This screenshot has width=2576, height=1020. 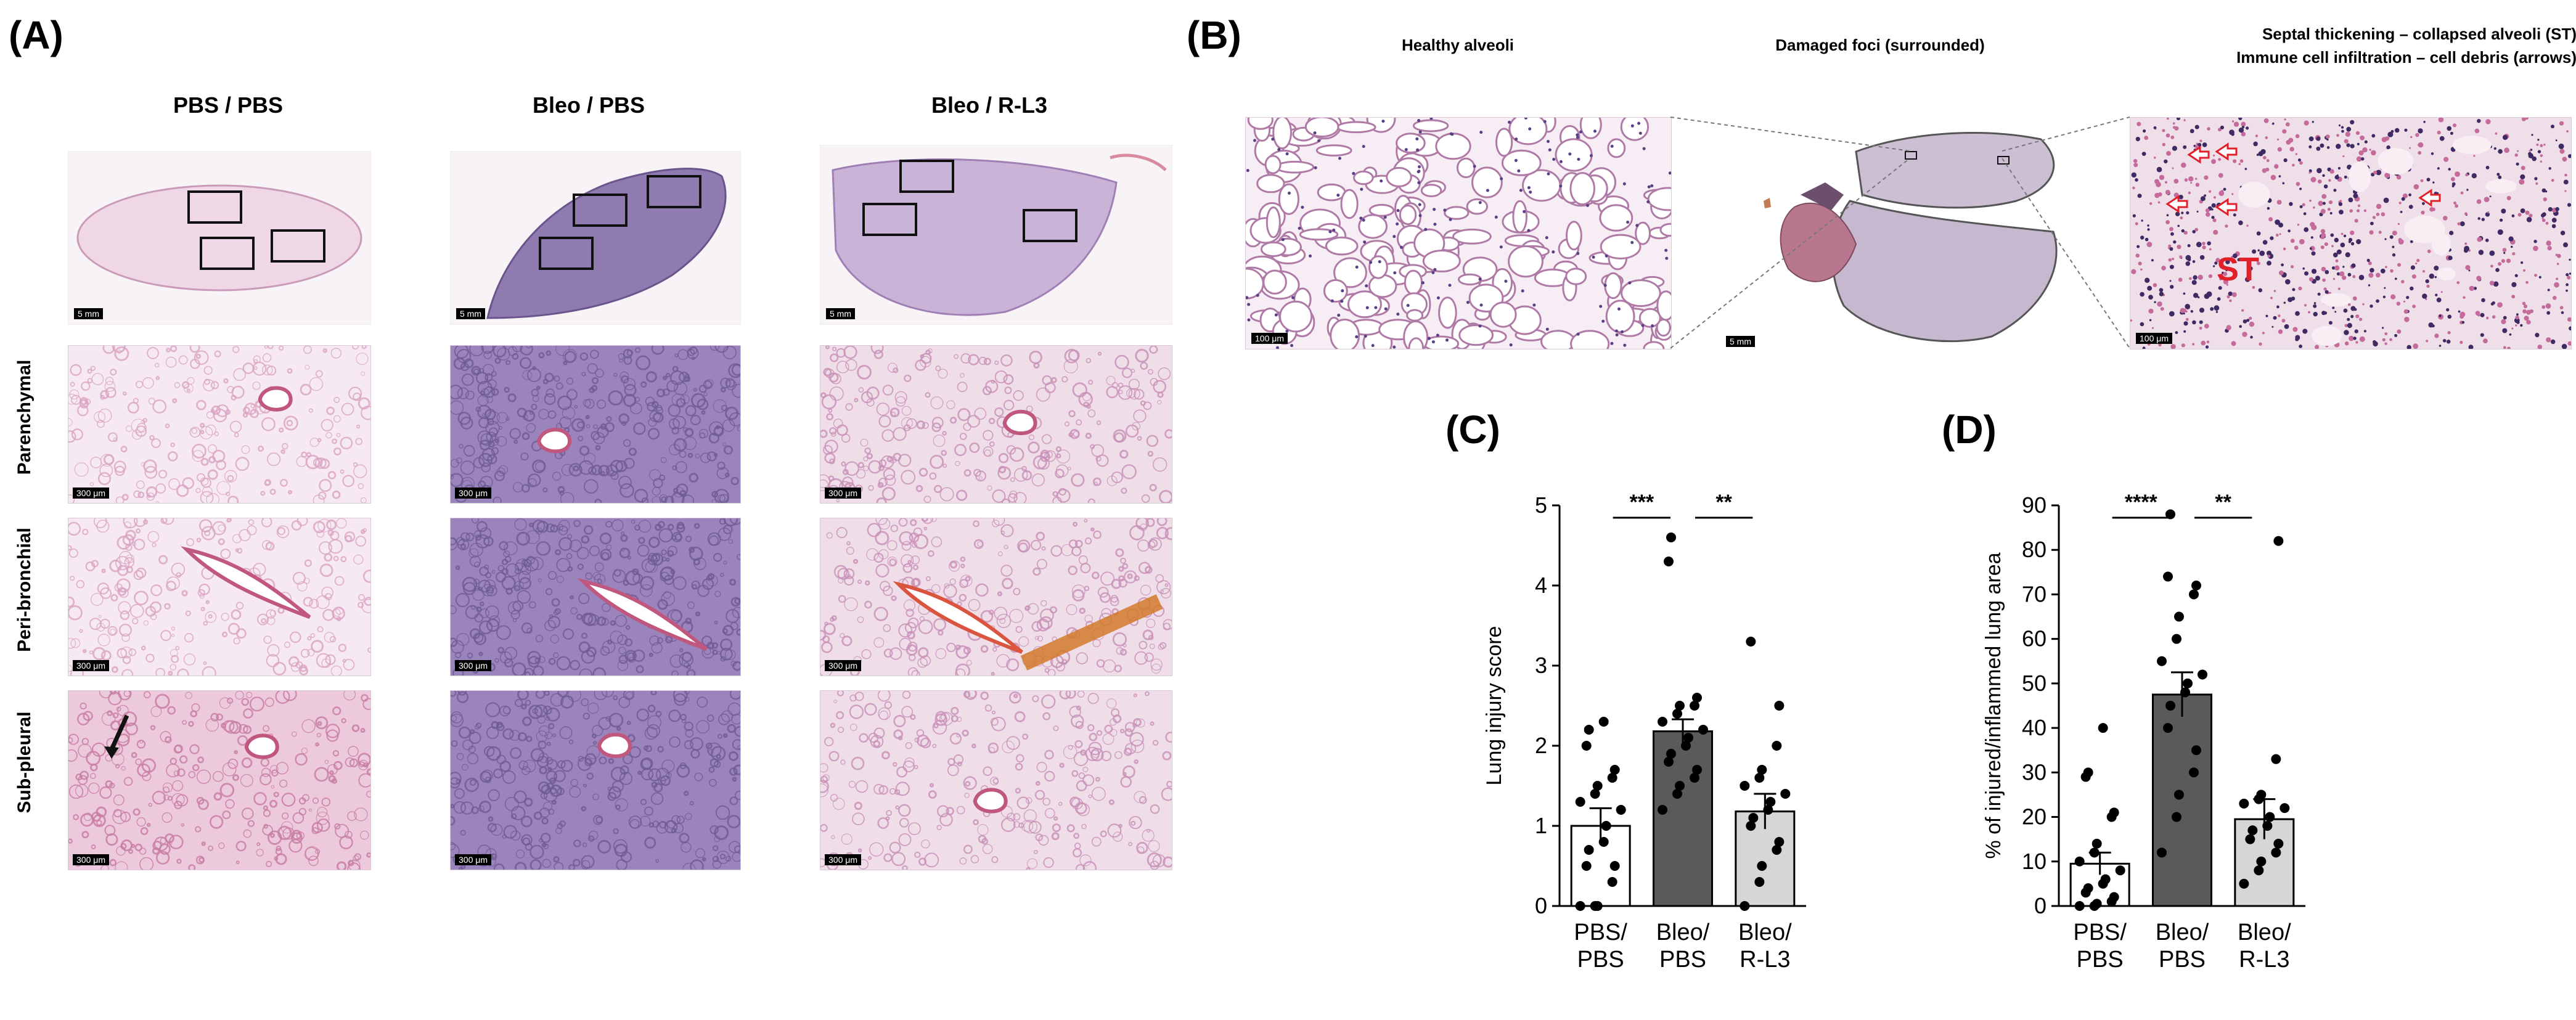 I want to click on significance-label: ***, so click(x=1641, y=502).